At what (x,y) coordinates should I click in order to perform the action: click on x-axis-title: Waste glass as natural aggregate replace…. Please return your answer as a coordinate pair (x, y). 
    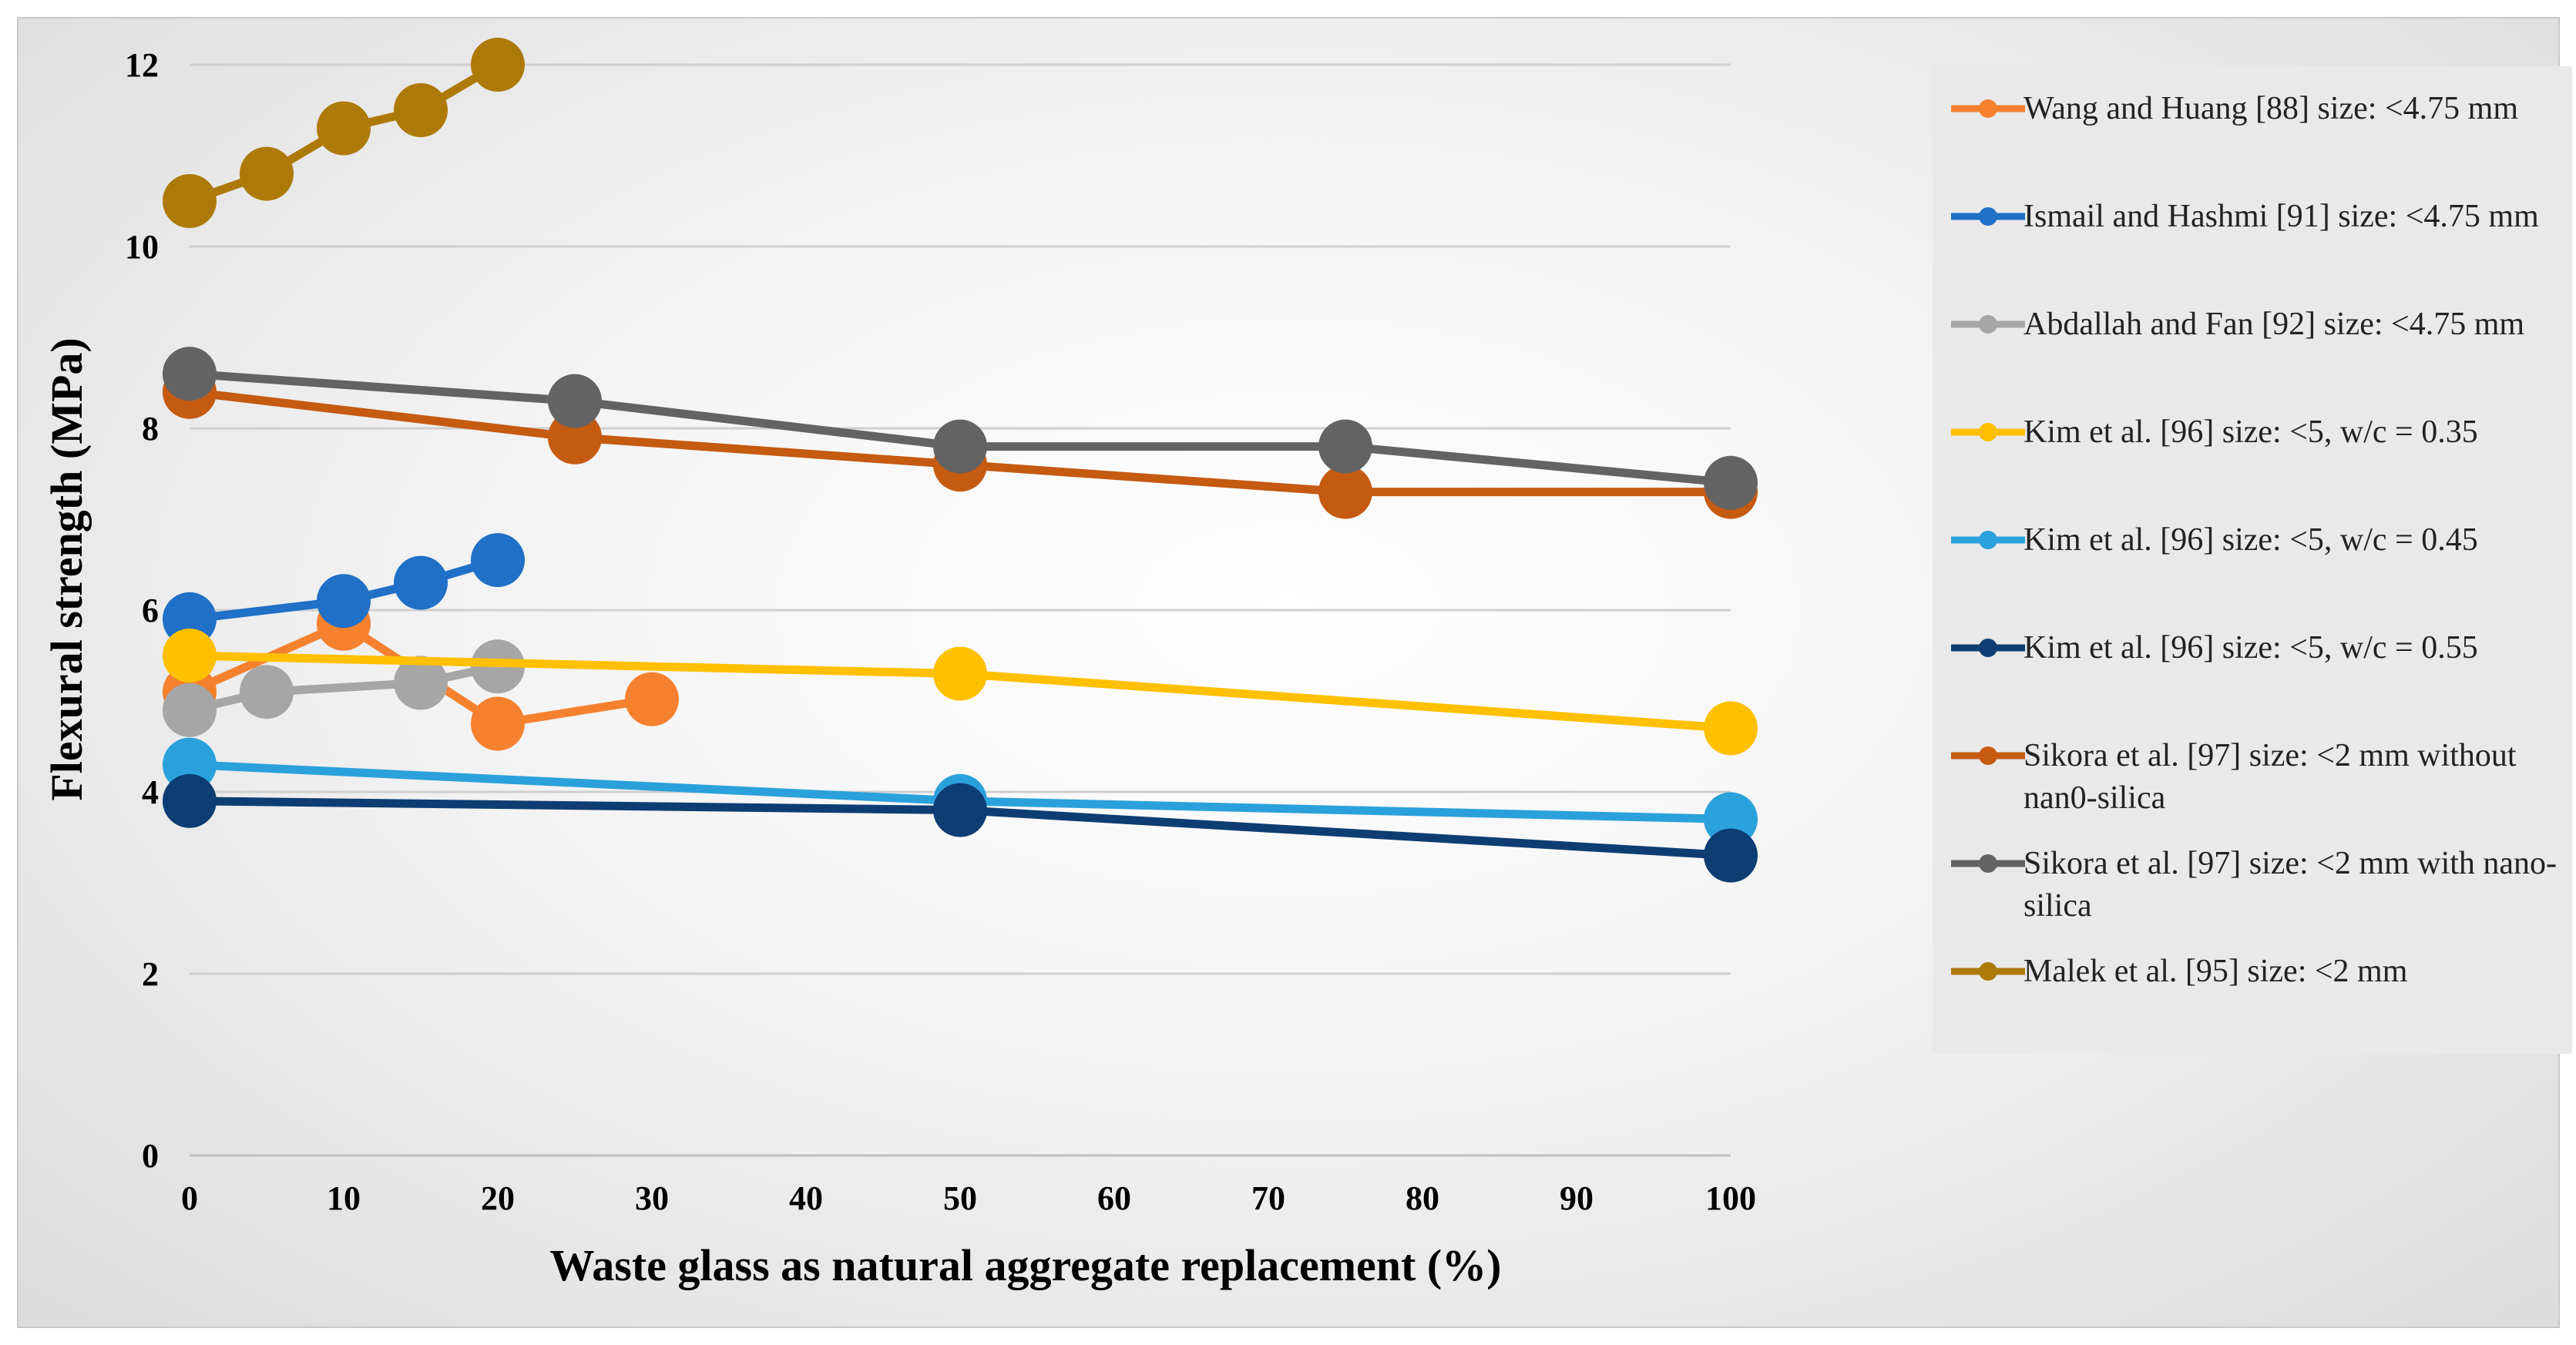
    Looking at the image, I should click on (1026, 1265).